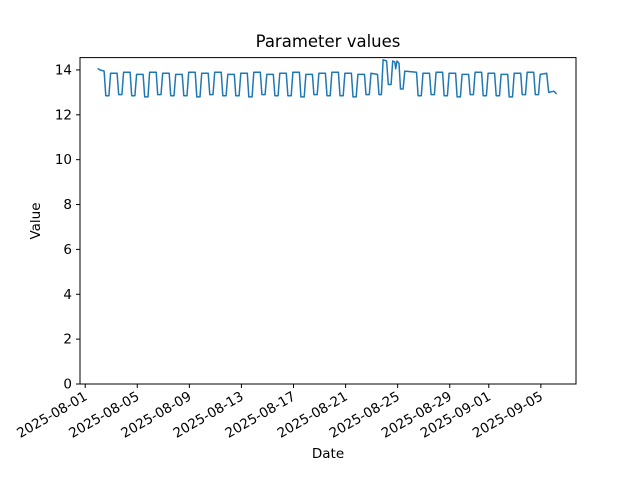  Describe the element at coordinates (67, 340) in the screenshot. I see `y-tick-label: 2` at that location.